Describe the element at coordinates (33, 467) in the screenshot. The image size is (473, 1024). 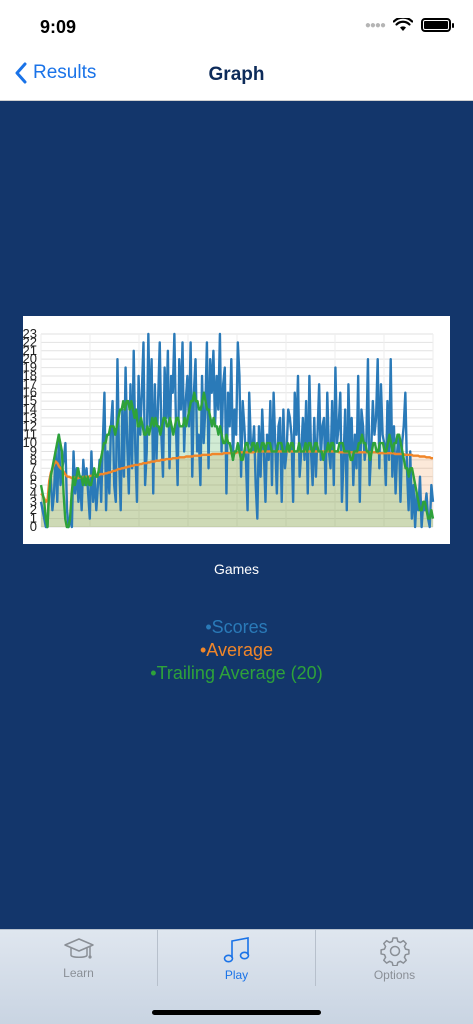
I see `y-tick-label: 7` at that location.